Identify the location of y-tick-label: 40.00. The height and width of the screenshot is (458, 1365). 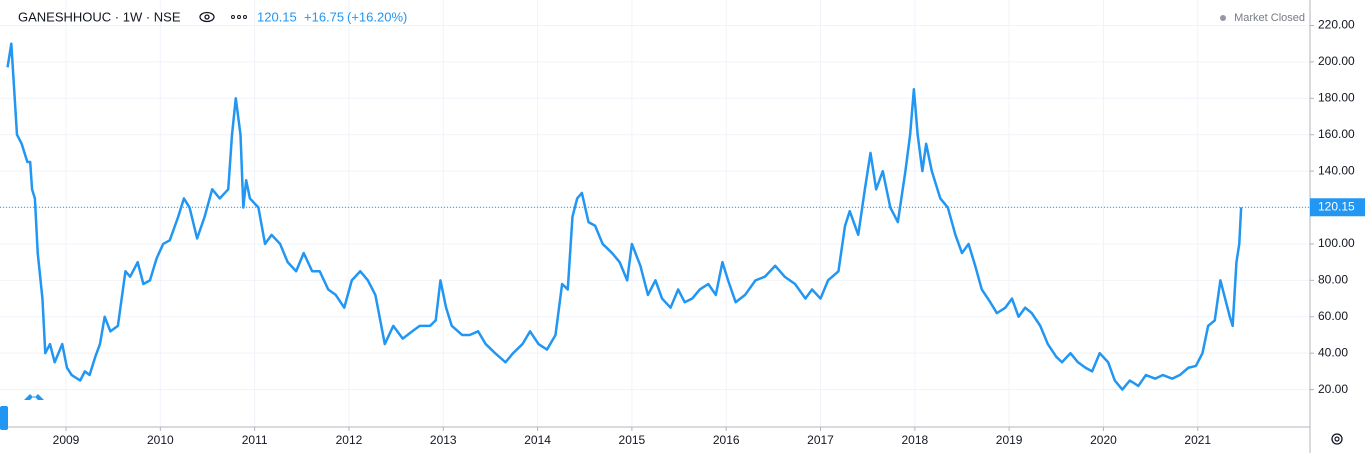
(1333, 352).